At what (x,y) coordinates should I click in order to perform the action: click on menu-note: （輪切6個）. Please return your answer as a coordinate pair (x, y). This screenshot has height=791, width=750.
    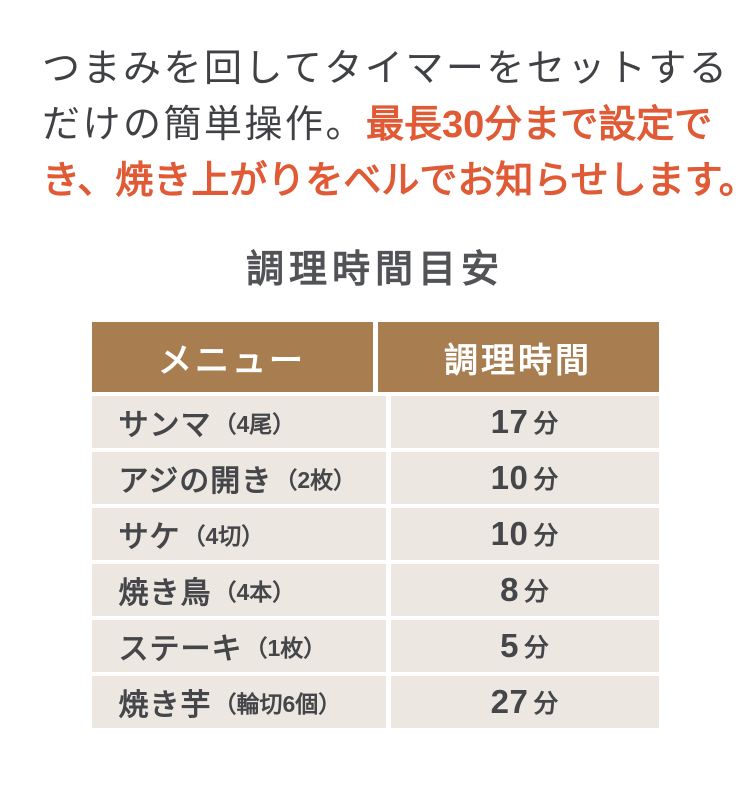
    Looking at the image, I should click on (277, 704).